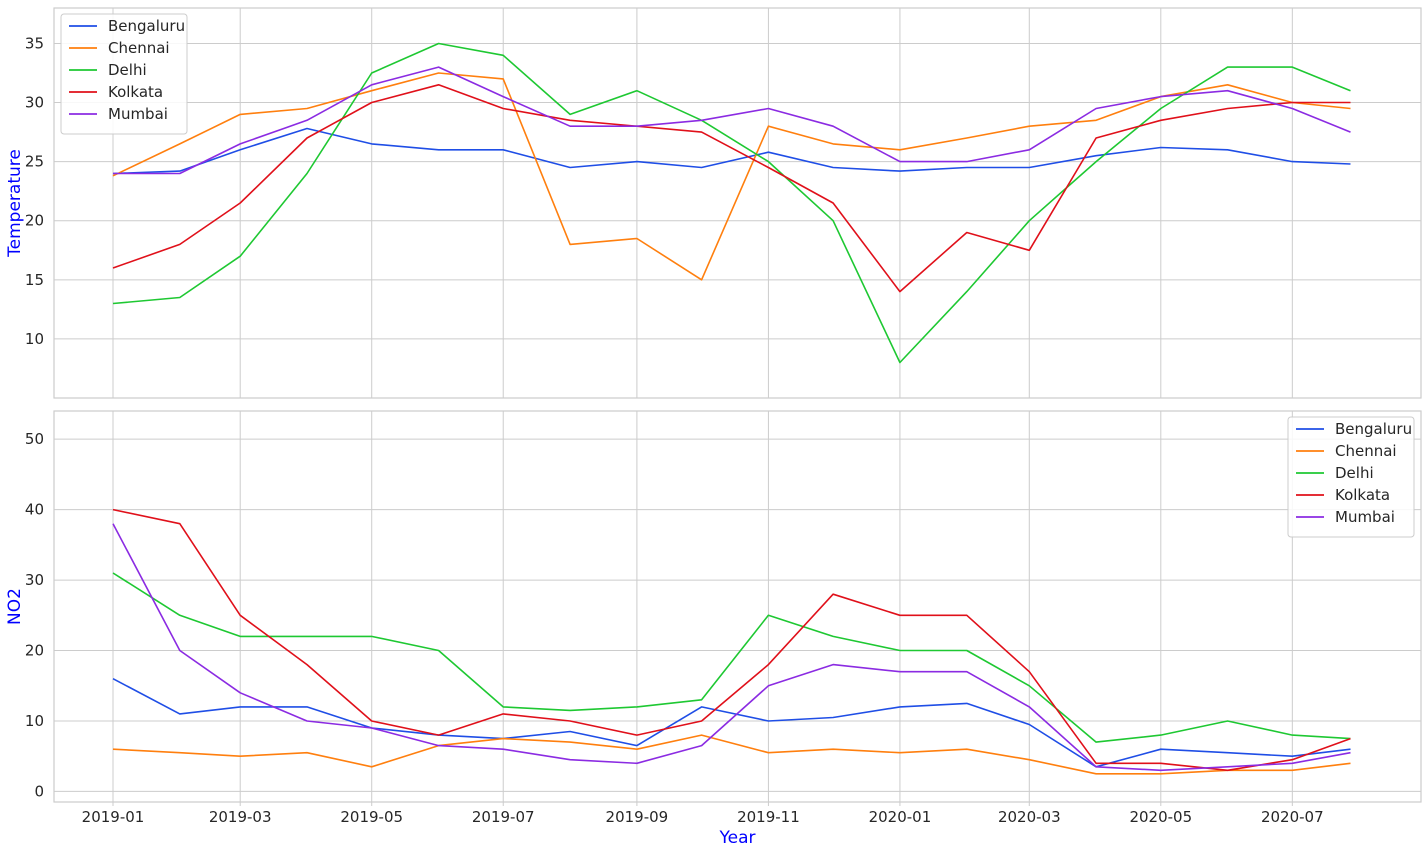 The width and height of the screenshot is (1428, 852). What do you see at coordinates (240, 817) in the screenshot?
I see `x-tick-label: 2019-03` at bounding box center [240, 817].